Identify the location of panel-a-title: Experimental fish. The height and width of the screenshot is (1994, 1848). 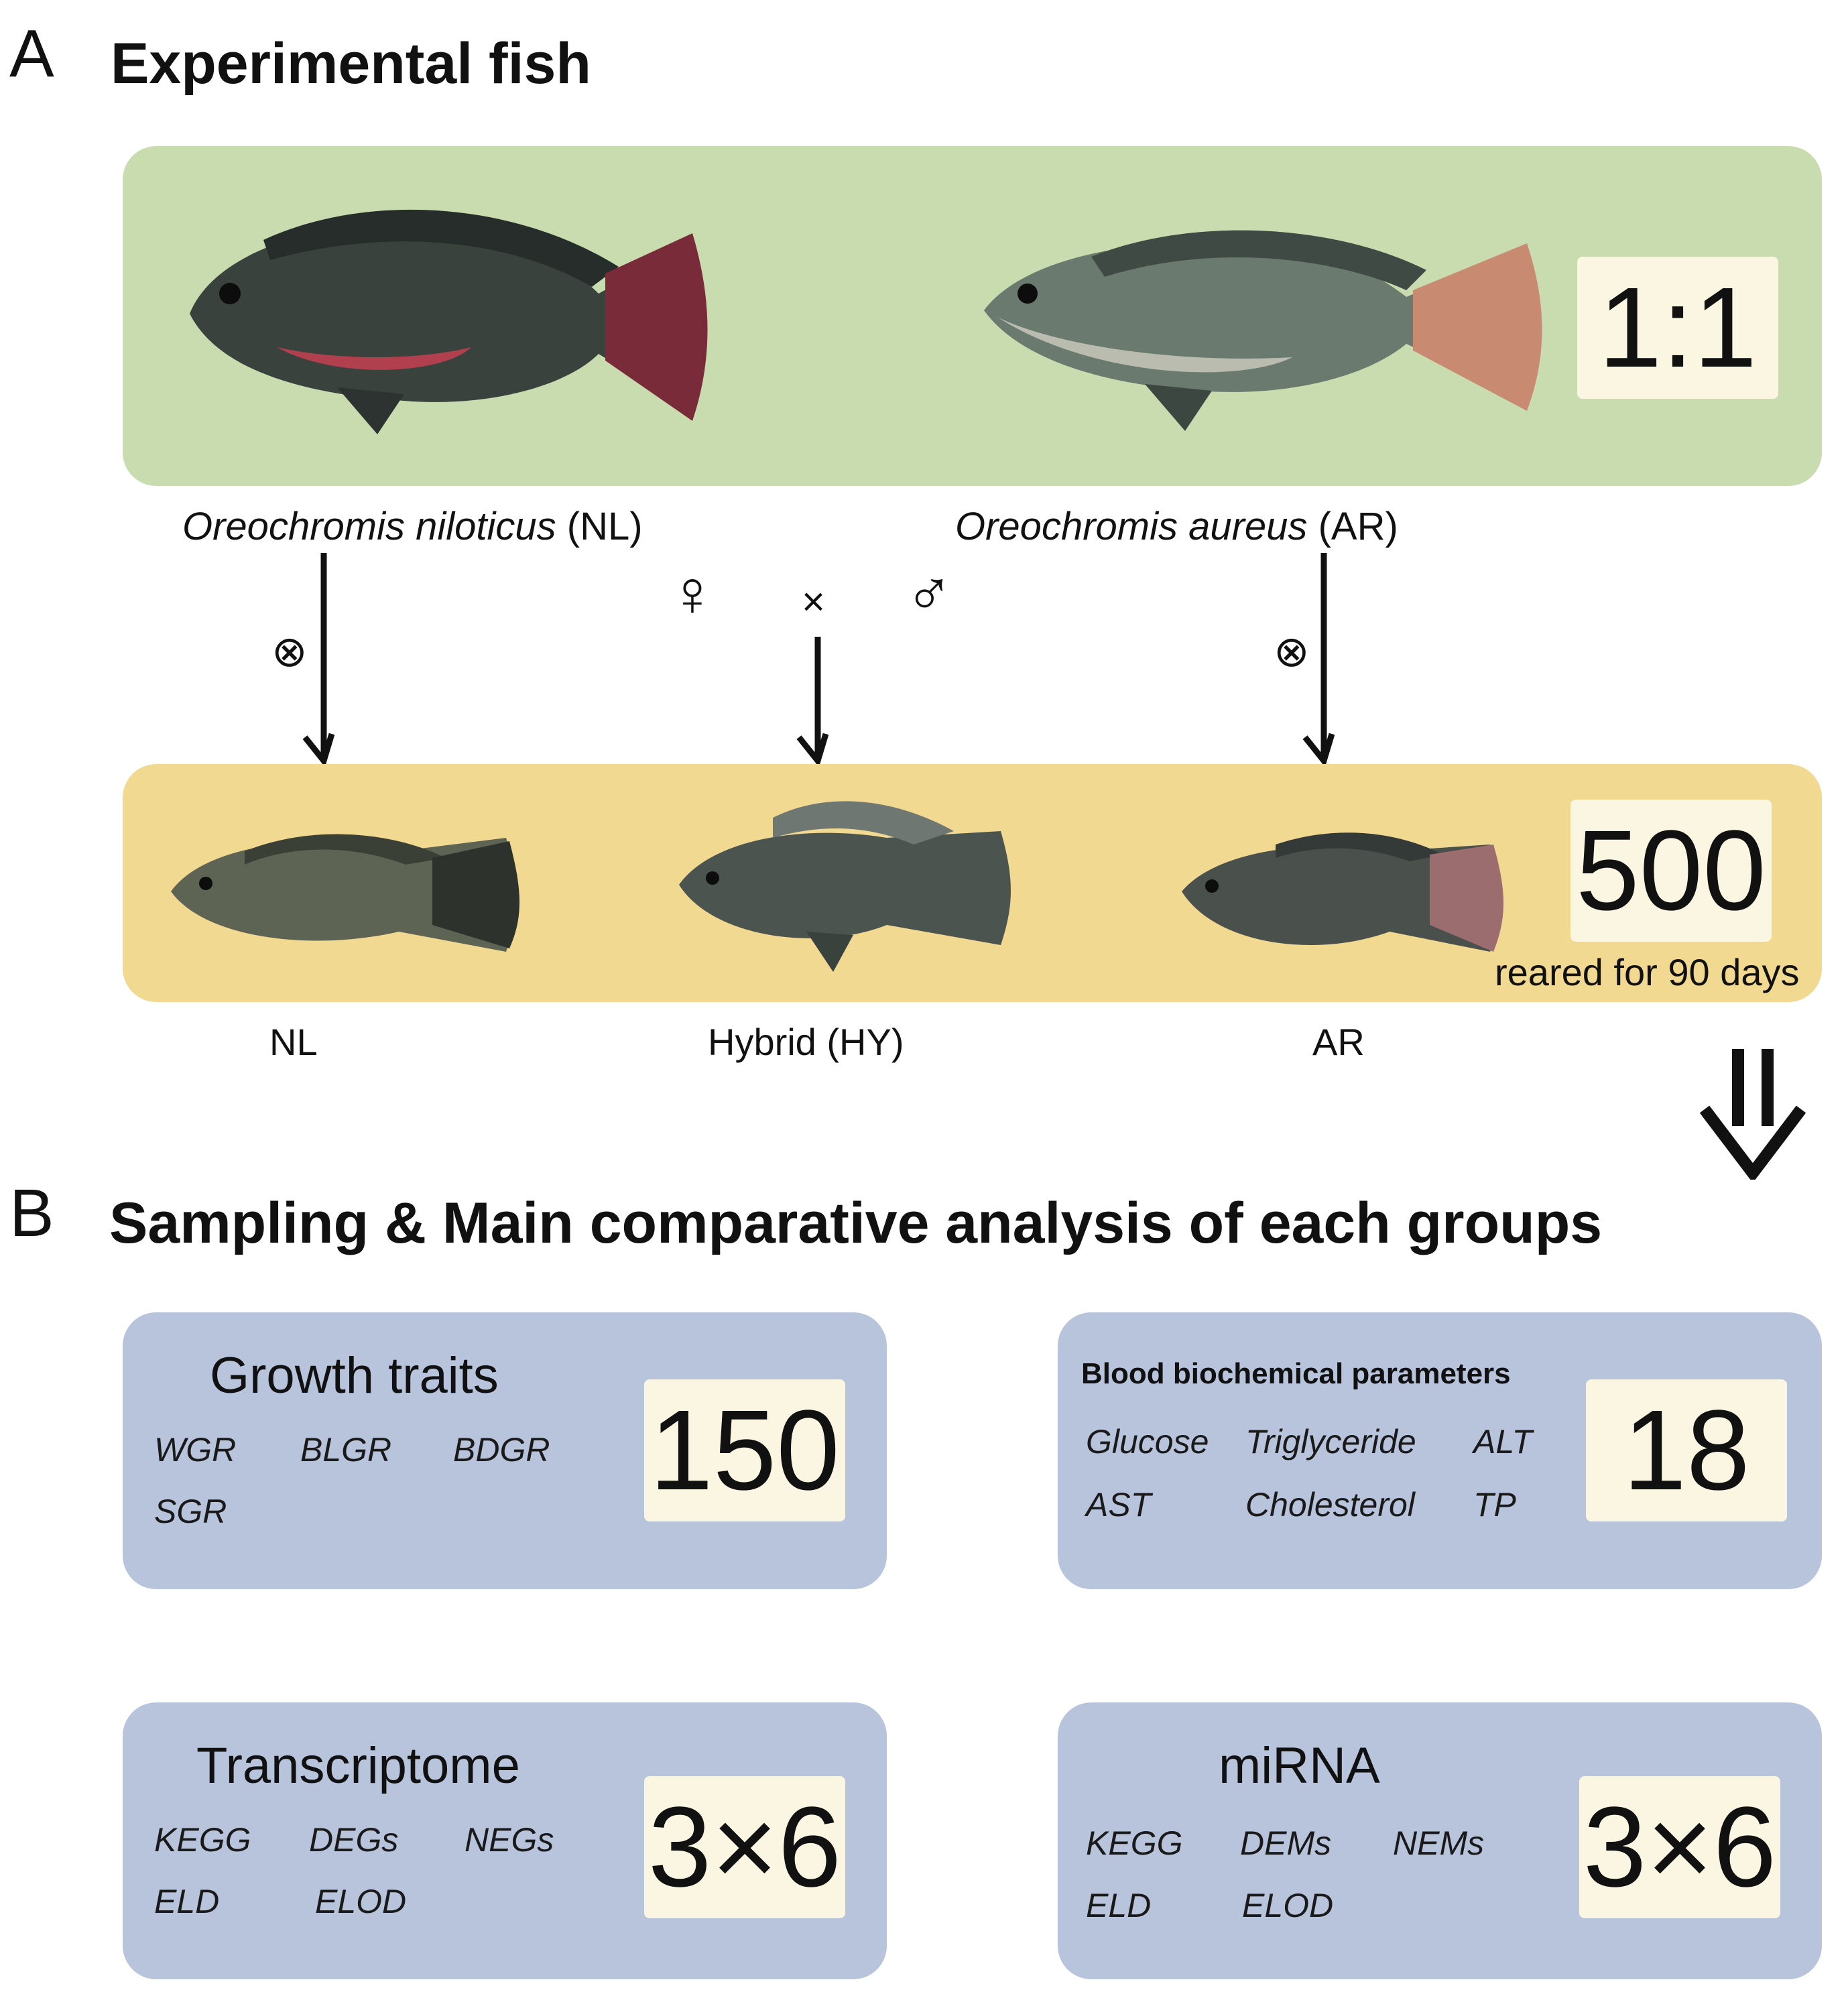
(351, 64).